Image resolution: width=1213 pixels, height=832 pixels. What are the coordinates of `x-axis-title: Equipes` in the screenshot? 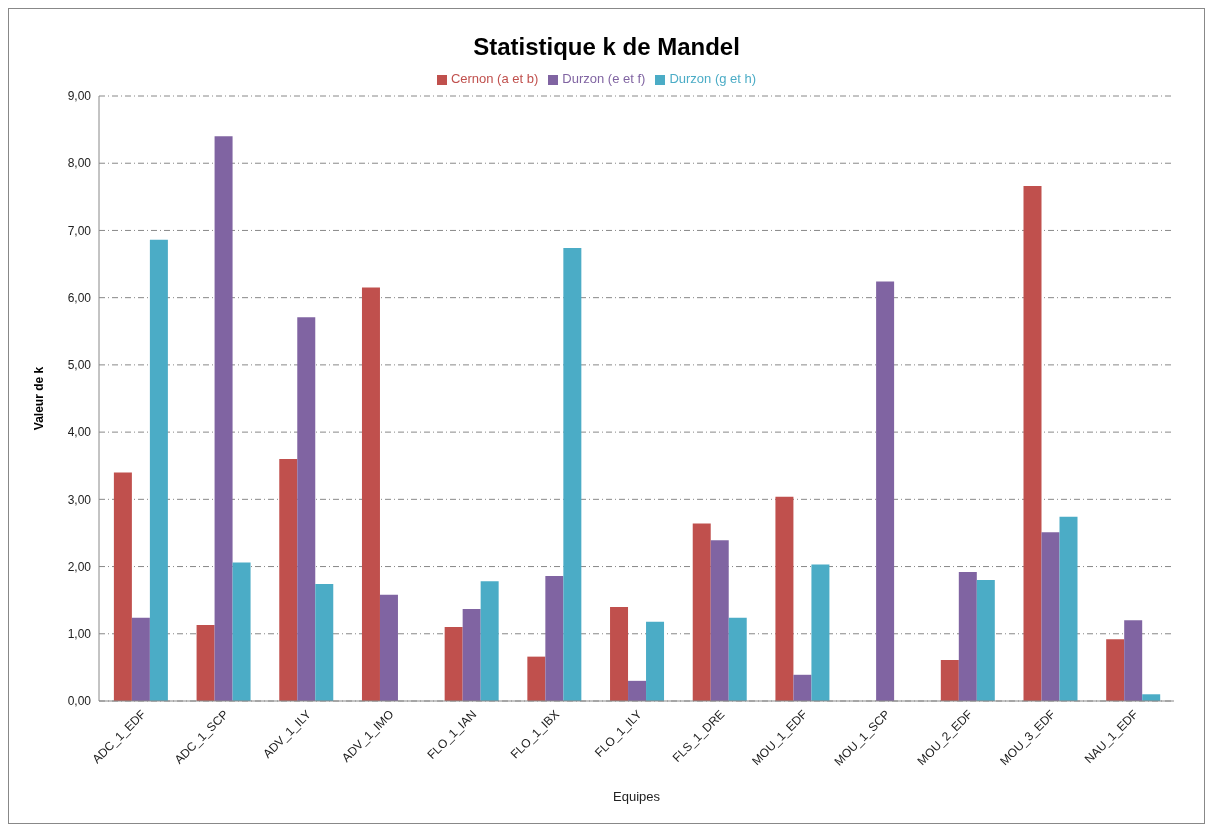 It's located at (637, 796).